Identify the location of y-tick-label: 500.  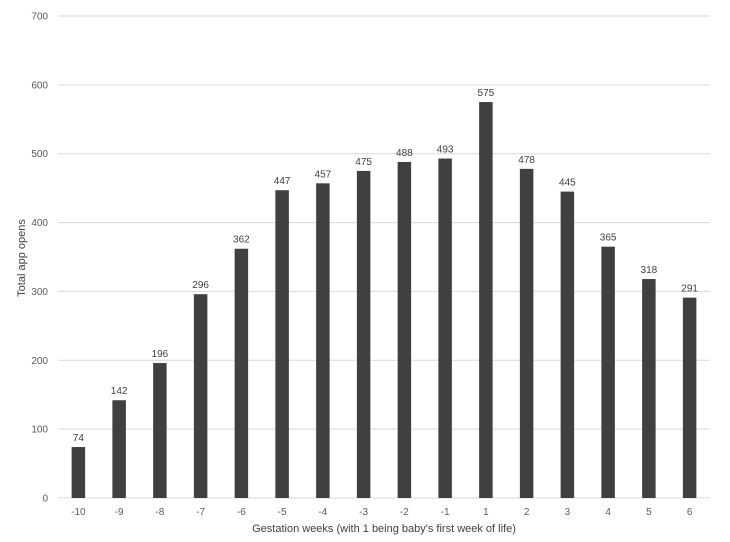
(39, 154).